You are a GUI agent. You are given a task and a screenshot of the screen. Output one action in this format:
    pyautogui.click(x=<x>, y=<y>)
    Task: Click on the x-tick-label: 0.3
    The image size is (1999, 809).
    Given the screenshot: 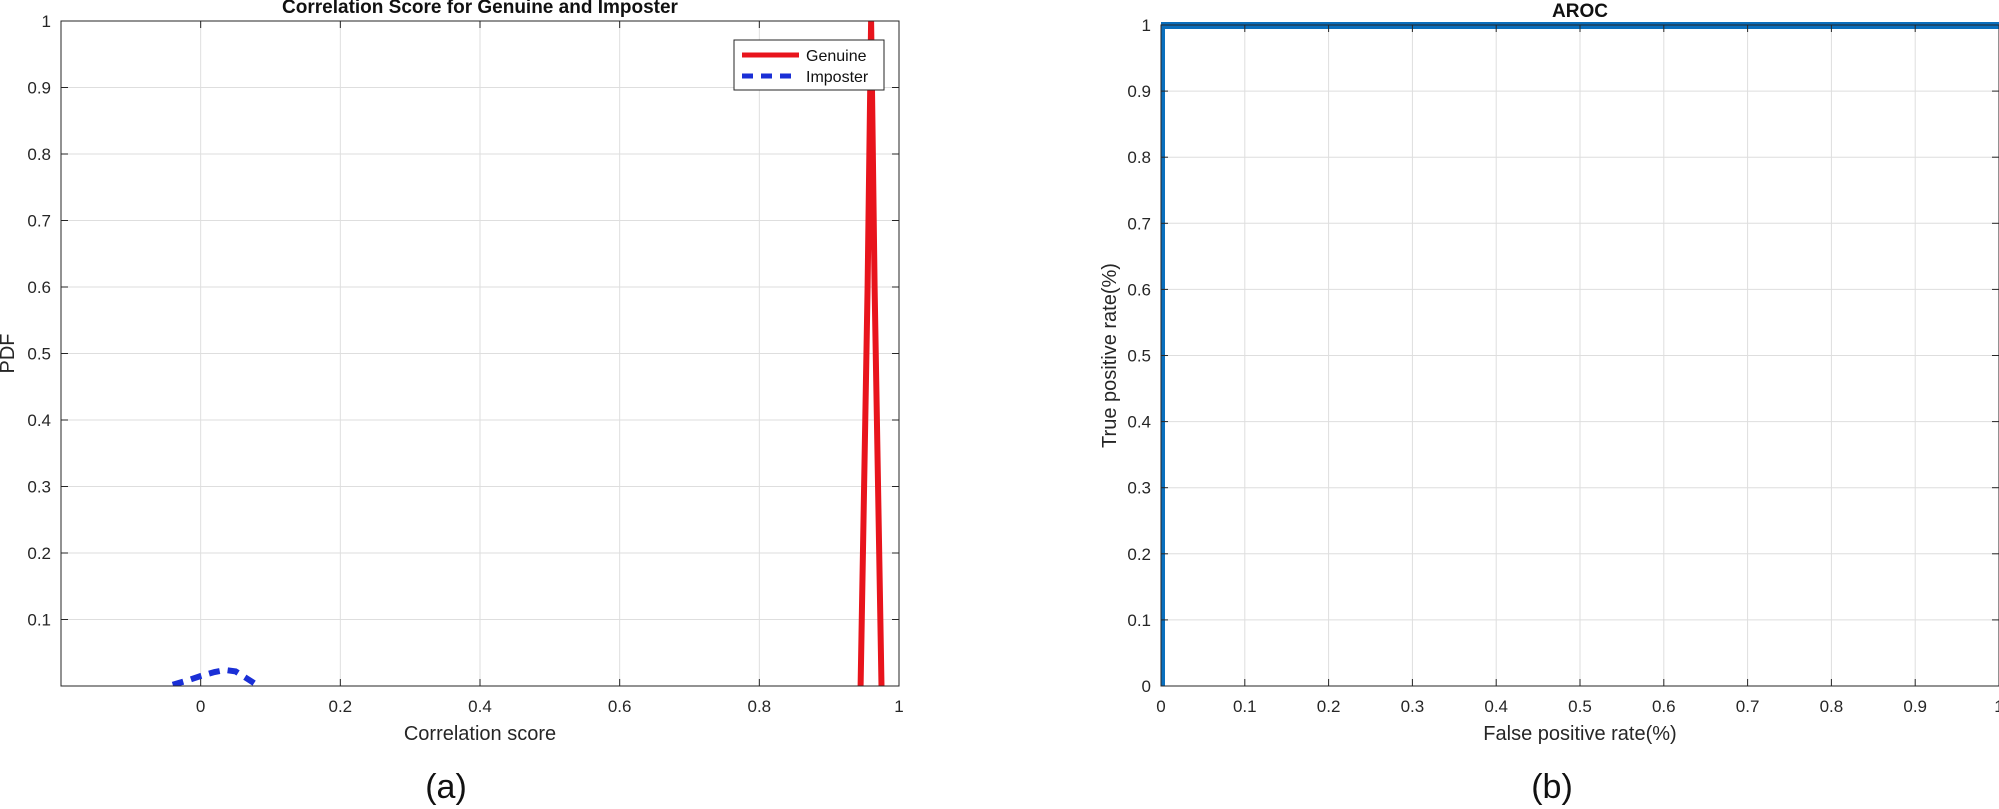 What is the action you would take?
    pyautogui.click(x=1413, y=706)
    